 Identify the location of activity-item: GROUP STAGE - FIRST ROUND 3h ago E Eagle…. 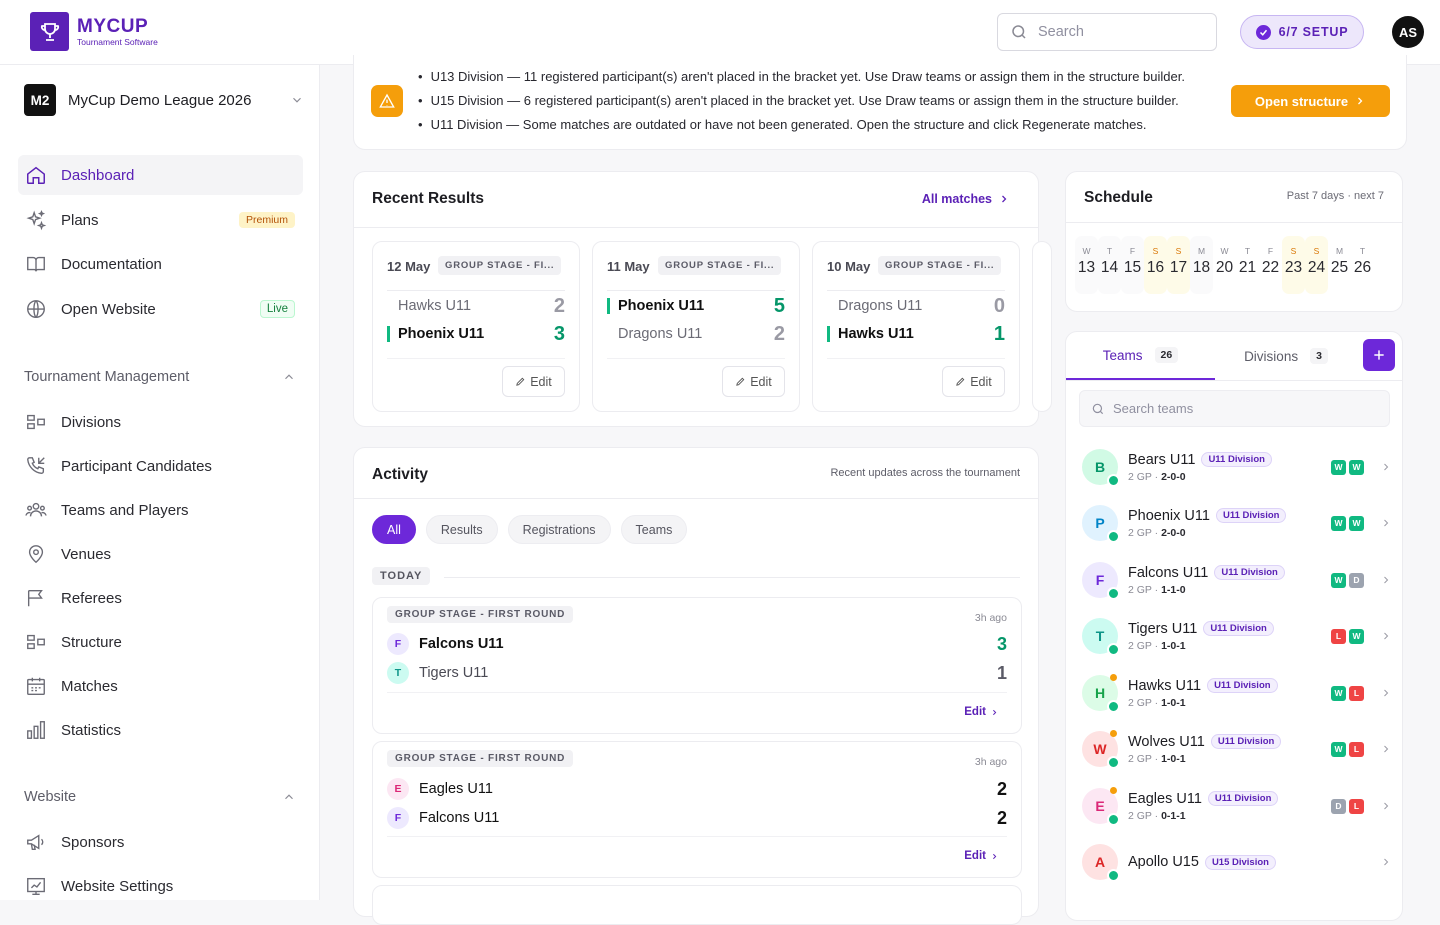
(697, 809).